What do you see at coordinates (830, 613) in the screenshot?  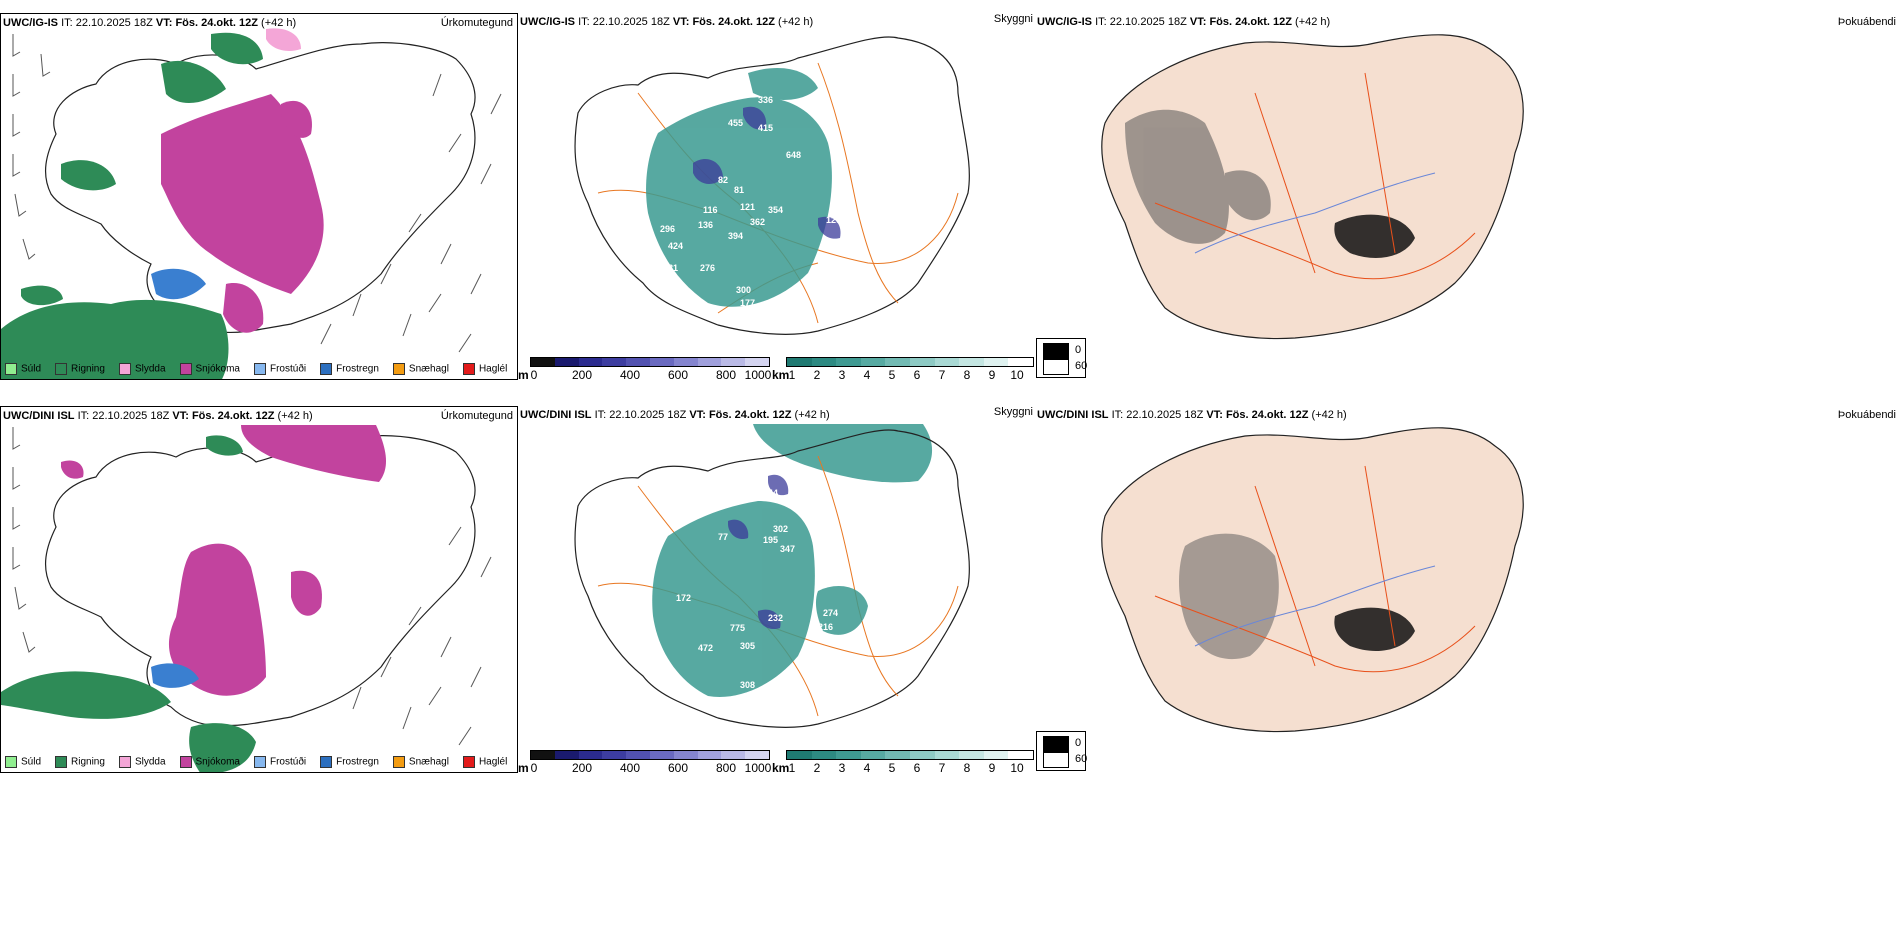 I see `ceiling-label: 274` at bounding box center [830, 613].